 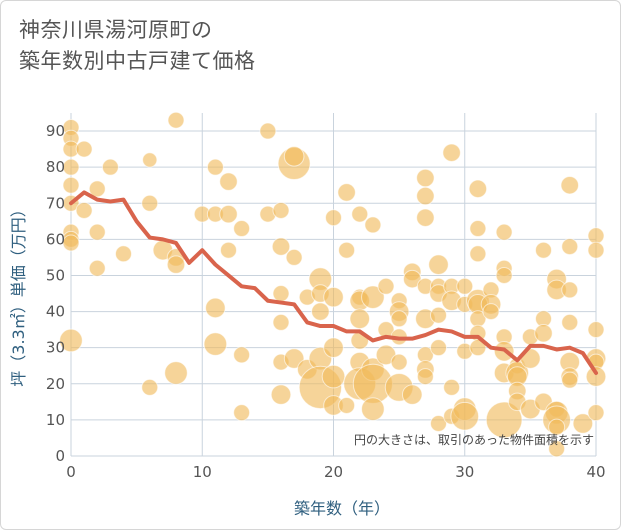 I want to click on x-tick-label-2: 20, so click(x=333, y=472).